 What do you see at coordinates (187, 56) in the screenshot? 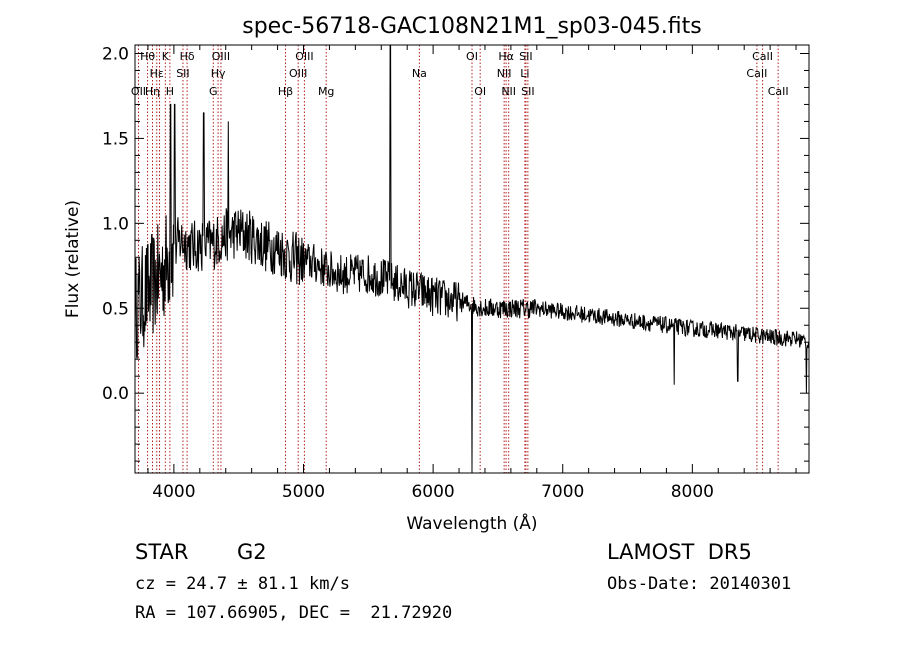
I see `spectral-line-label: Hδ` at bounding box center [187, 56].